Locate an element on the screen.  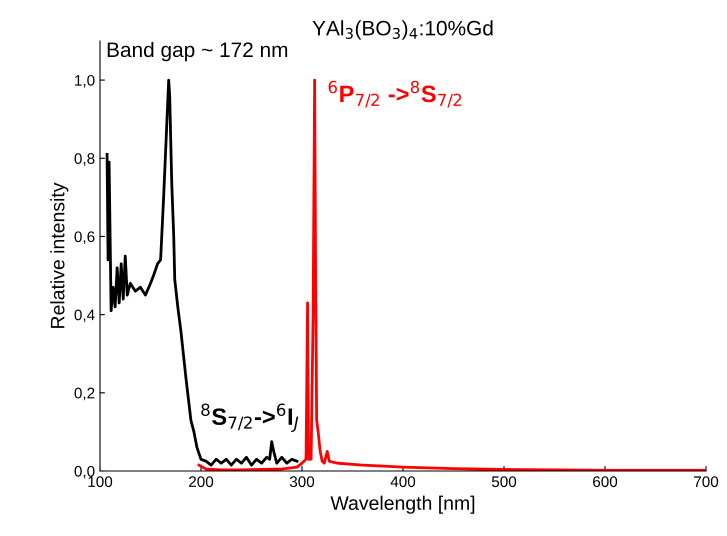
x-tick-label: 300 is located at coordinates (302, 482).